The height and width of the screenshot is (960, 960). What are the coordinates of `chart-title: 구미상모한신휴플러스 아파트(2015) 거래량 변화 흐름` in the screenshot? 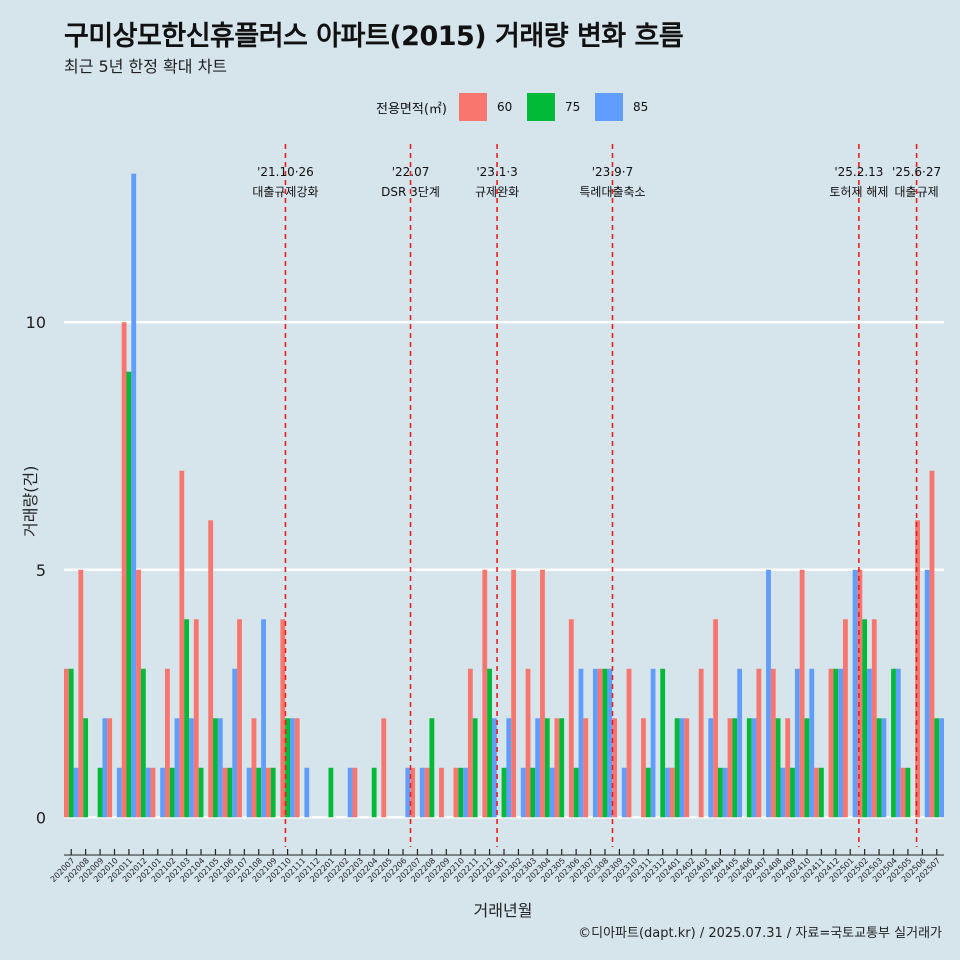 It's located at (374, 36).